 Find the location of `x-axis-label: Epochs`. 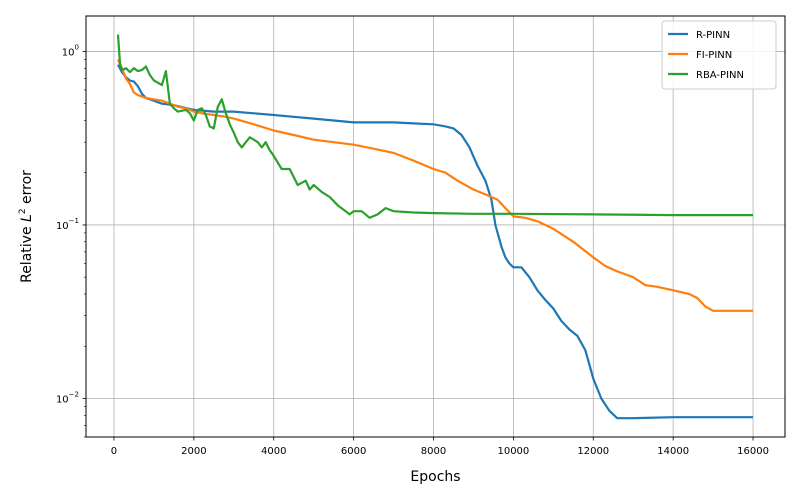

x-axis-label: Epochs is located at coordinates (435, 477).